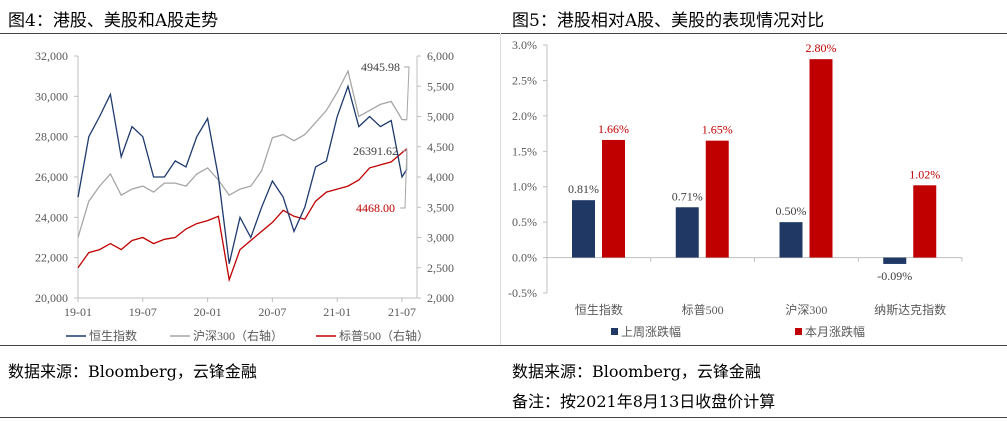 The width and height of the screenshot is (1007, 422). I want to click on category-label: 沪深300, so click(806, 310).